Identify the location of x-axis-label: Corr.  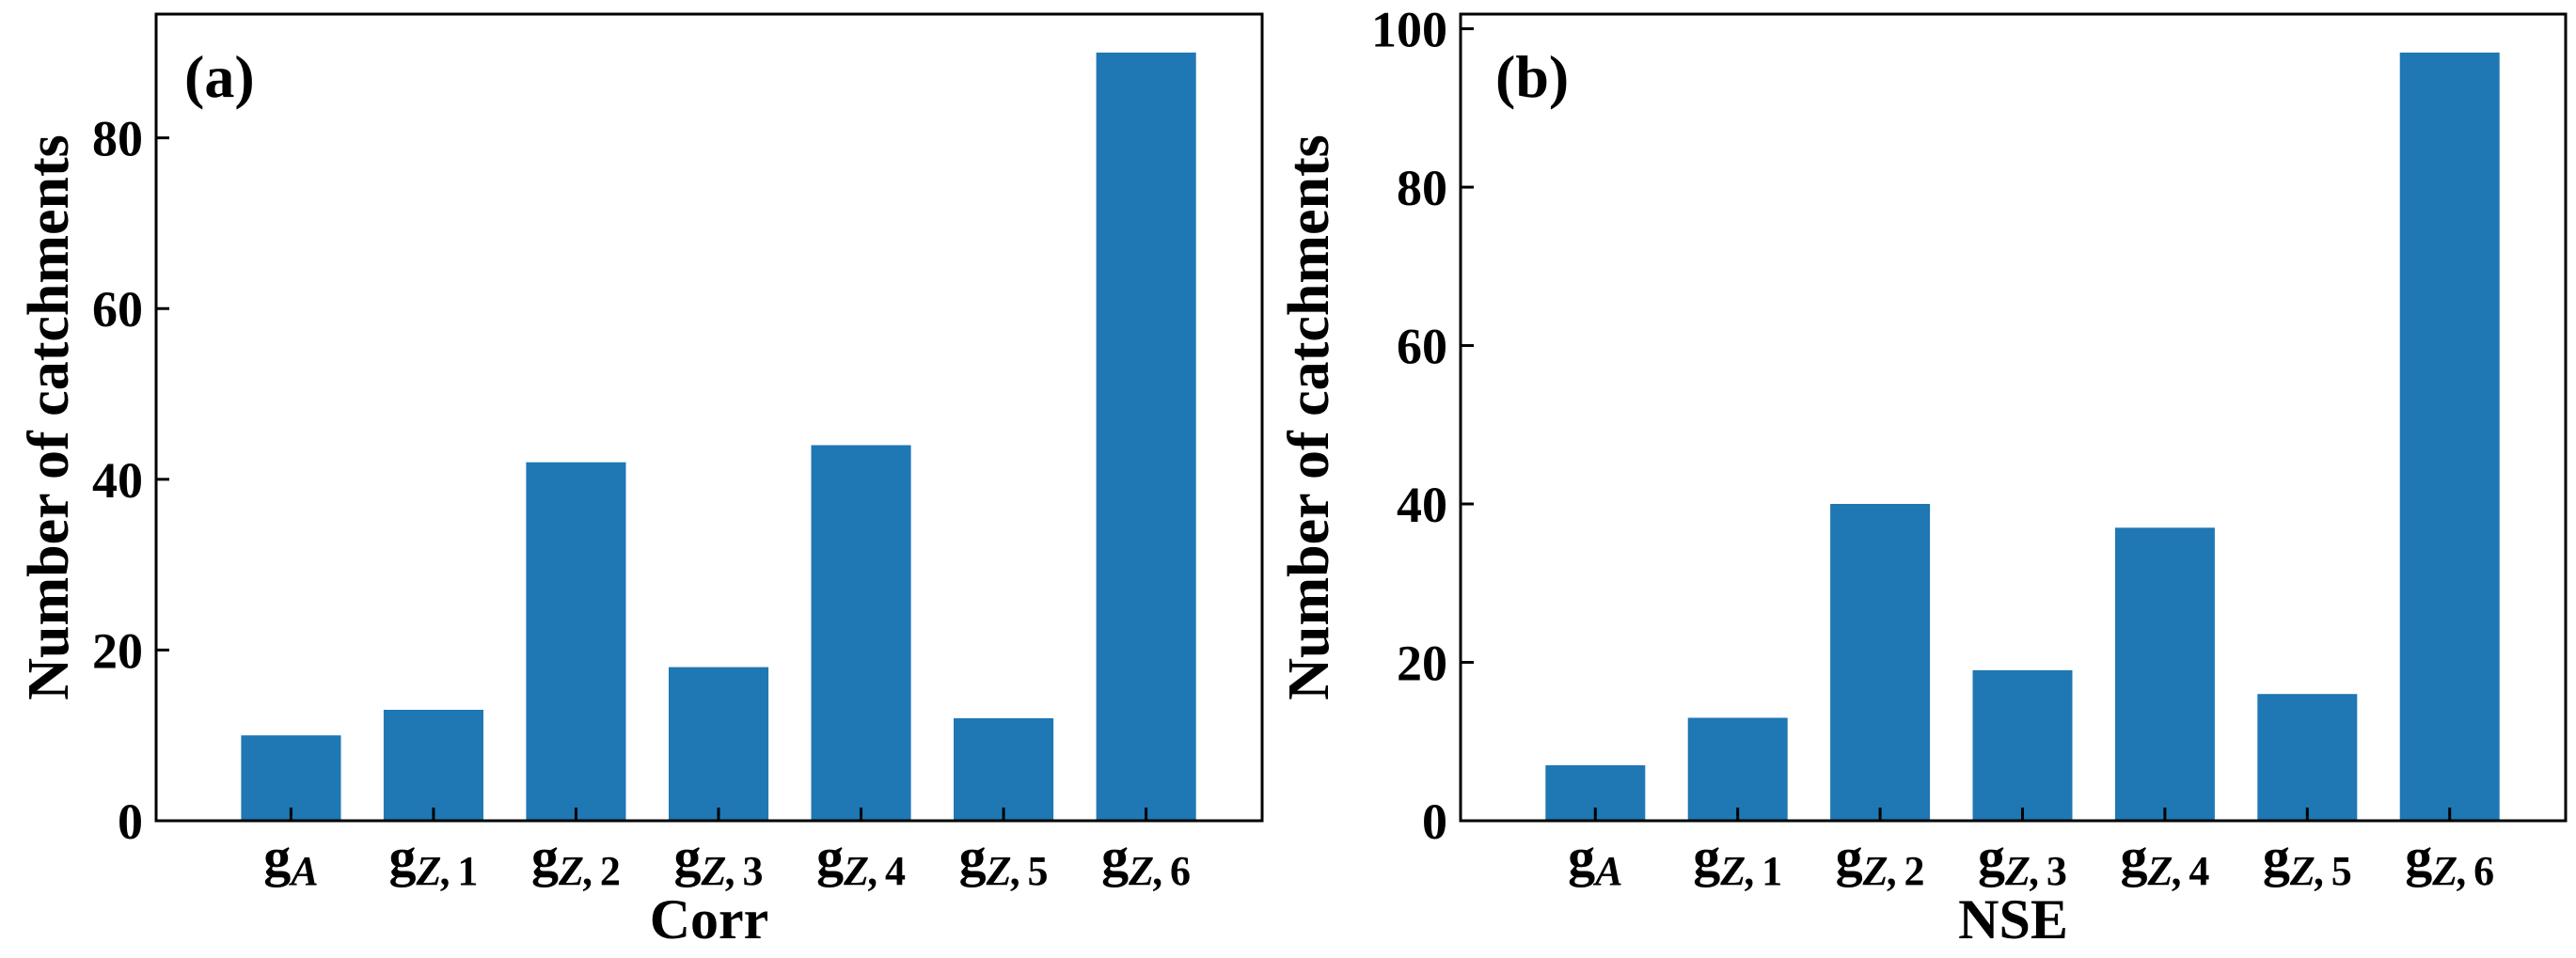
(709, 919).